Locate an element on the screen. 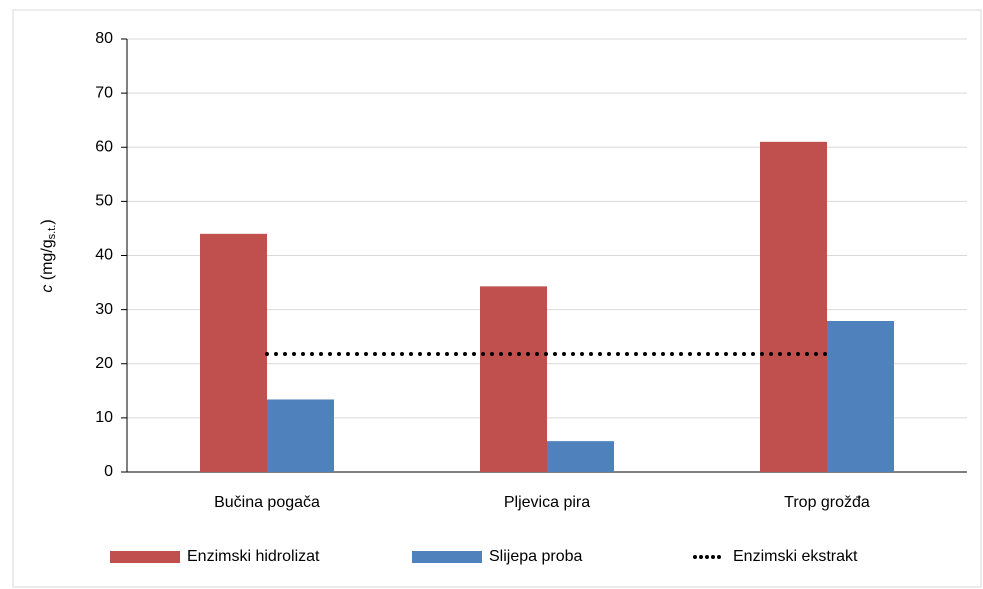  y-tick-label: 20 is located at coordinates (104, 363).